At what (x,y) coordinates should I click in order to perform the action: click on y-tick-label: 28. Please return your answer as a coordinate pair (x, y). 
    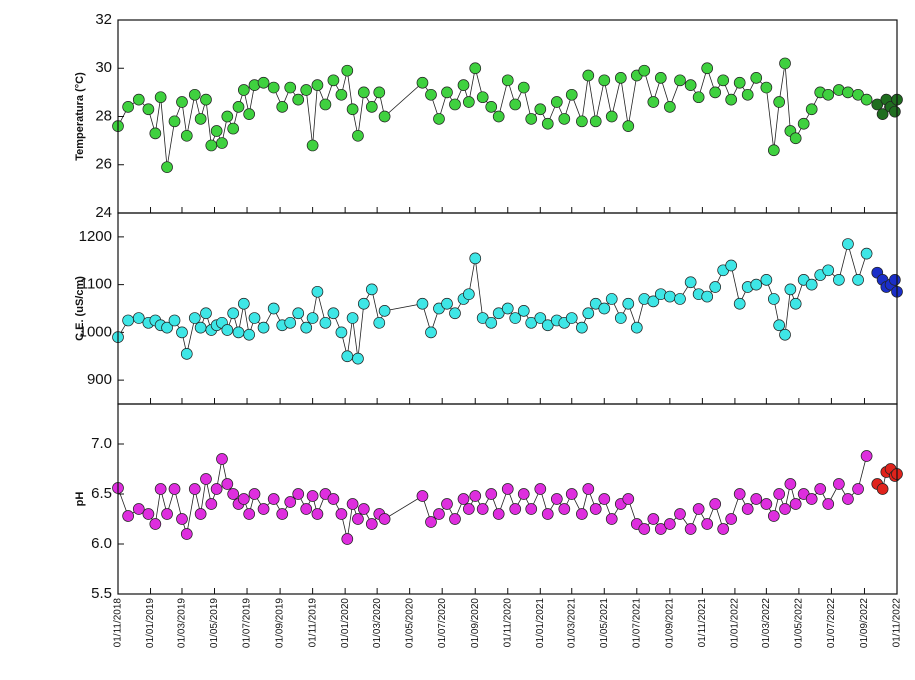
    Looking at the image, I should click on (103, 115).